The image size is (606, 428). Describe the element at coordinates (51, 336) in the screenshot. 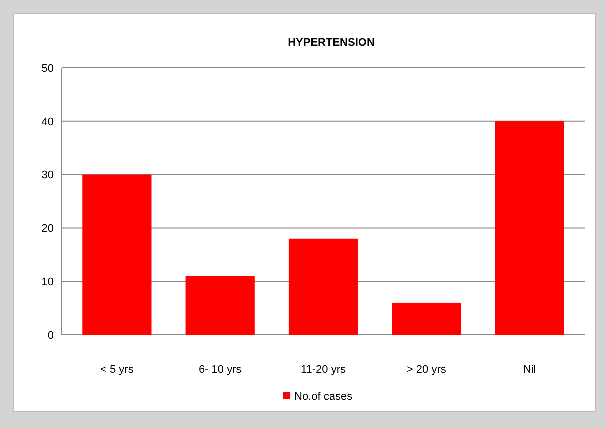

I see `y-tick-label: 0` at that location.